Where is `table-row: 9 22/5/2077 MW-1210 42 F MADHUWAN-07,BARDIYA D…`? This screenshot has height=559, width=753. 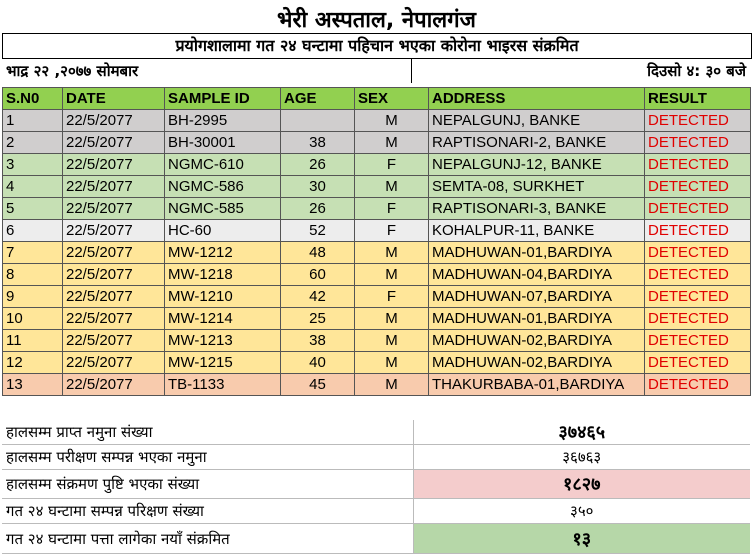 table-row: 9 22/5/2077 MW-1210 42 F MADHUWAN-07,BARDIYA D… is located at coordinates (376, 296).